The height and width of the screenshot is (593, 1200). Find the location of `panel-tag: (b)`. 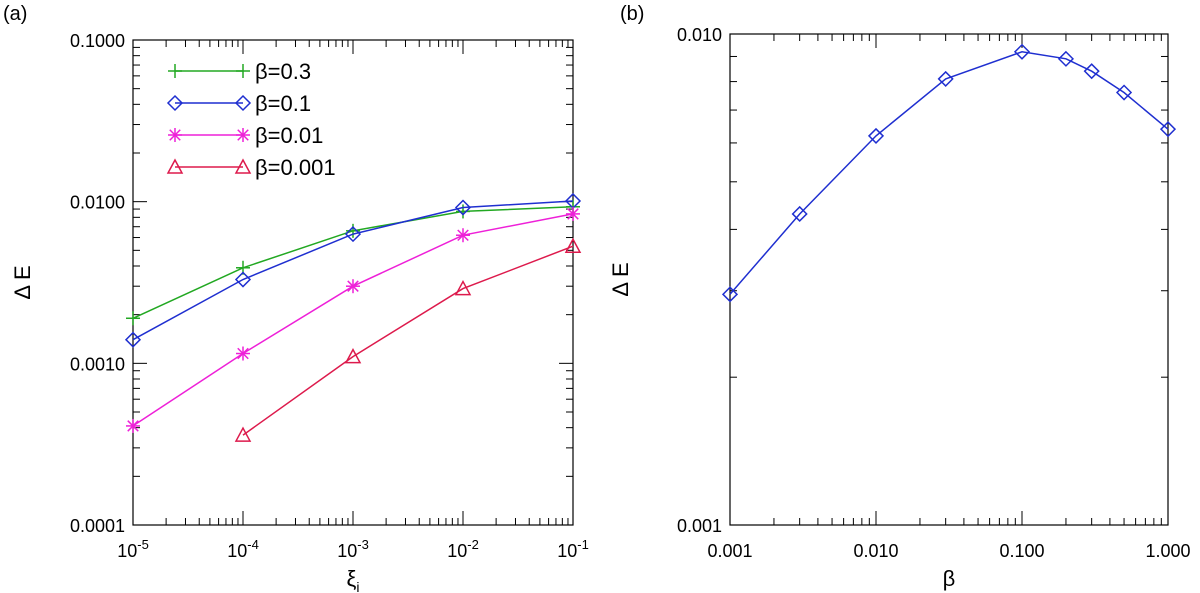

panel-tag: (b) is located at coordinates (632, 14).